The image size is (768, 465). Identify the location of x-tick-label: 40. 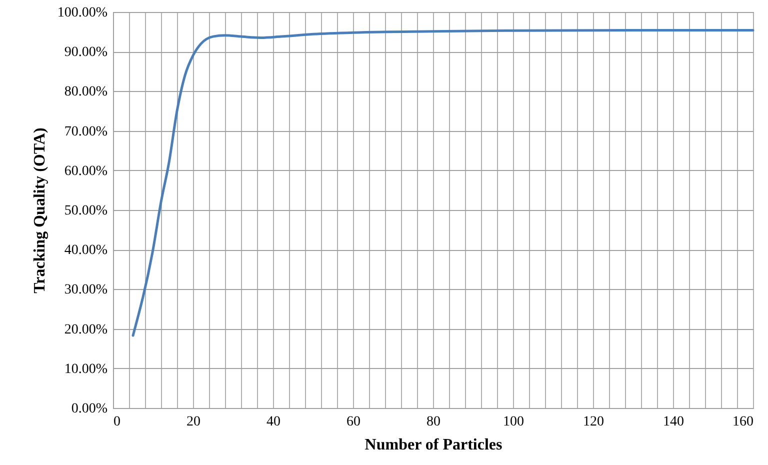
(273, 422).